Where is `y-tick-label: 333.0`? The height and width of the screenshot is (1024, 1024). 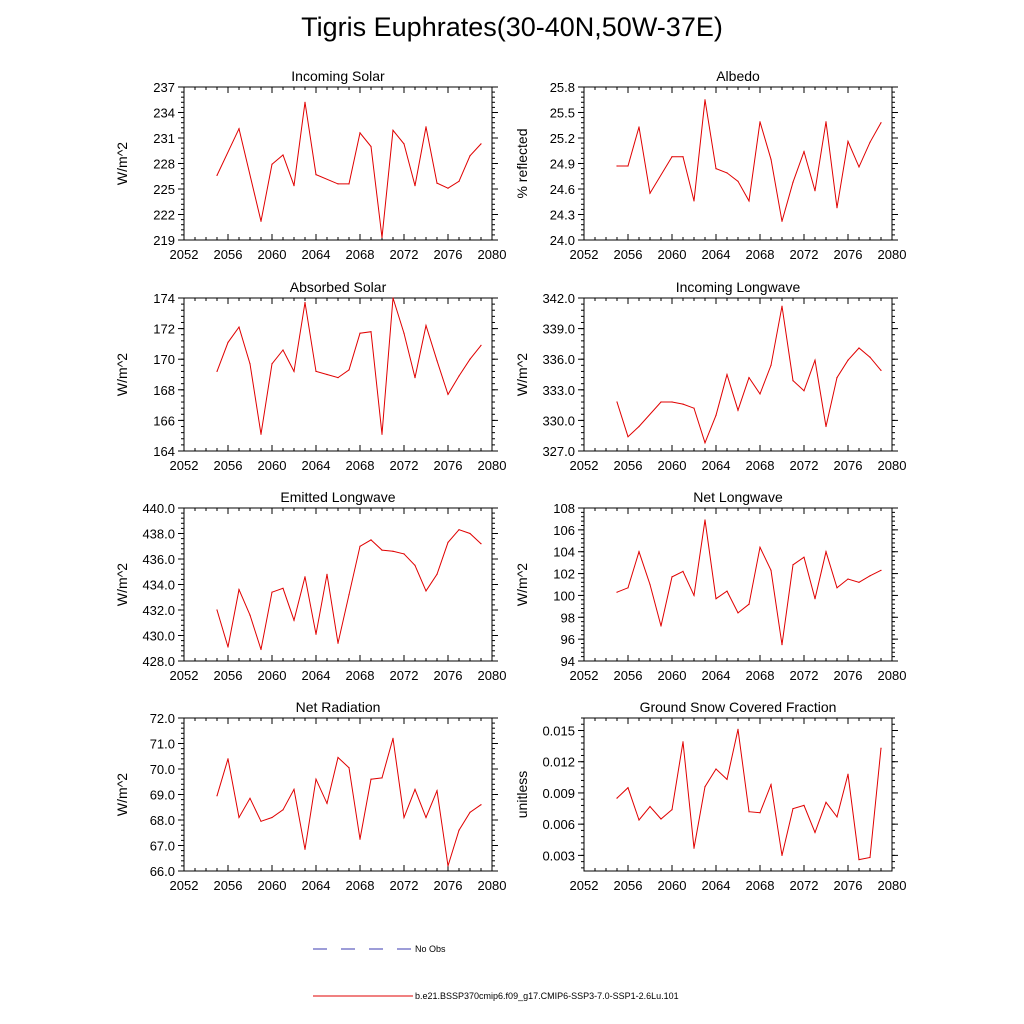 y-tick-label: 333.0 is located at coordinates (558, 390).